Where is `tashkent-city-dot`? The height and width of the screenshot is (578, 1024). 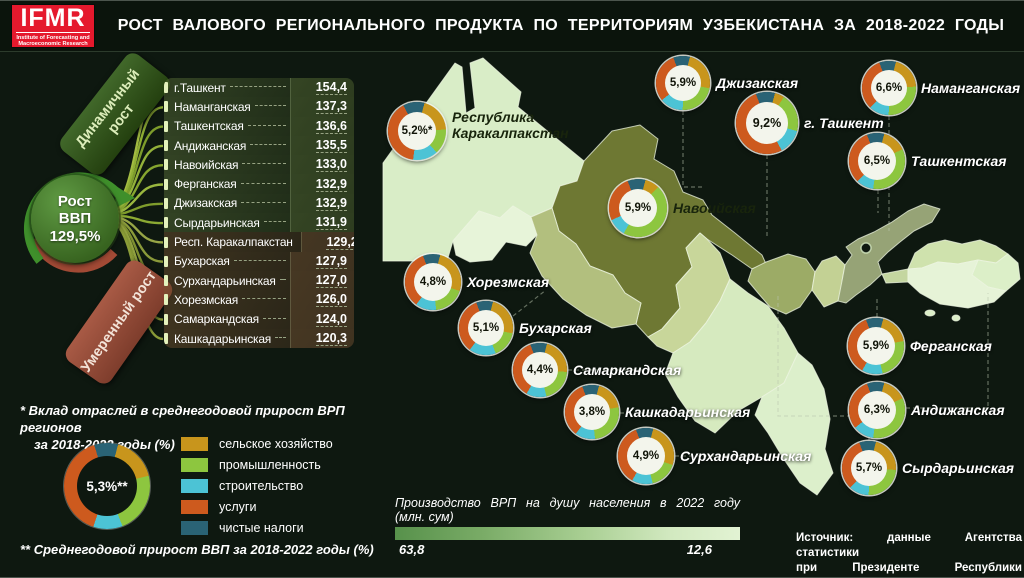
tashkent-city-dot is located at coordinates (866, 248).